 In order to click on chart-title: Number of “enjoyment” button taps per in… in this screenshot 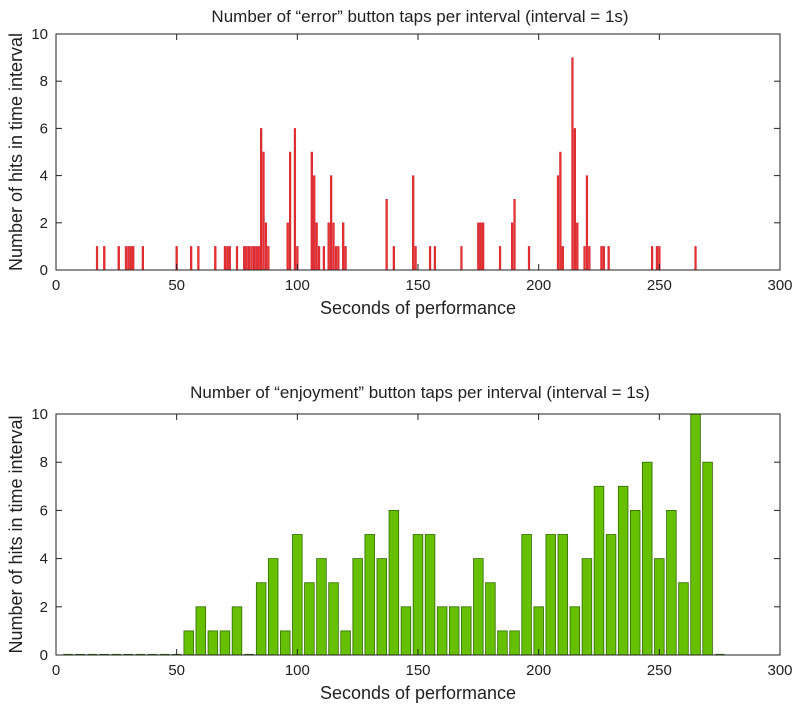, I will do `click(420, 392)`.